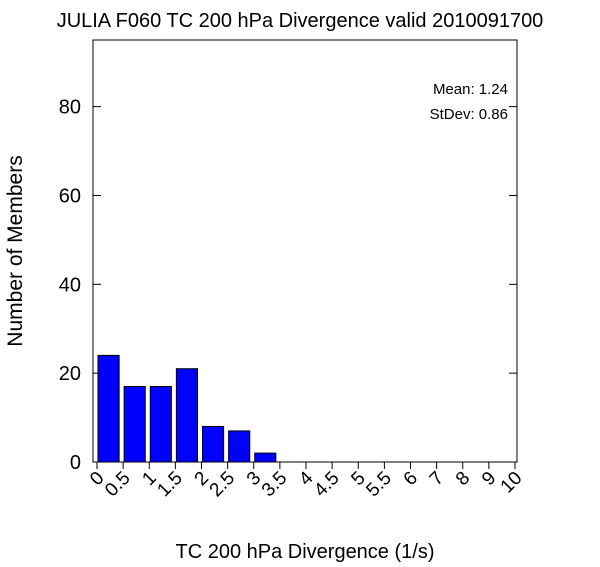 The width and height of the screenshot is (600, 567). What do you see at coordinates (306, 482) in the screenshot?
I see `x-axis-ticks: 00.5 11.5 22.5 33.5 44.5 55.5 6 7 8 910` at bounding box center [306, 482].